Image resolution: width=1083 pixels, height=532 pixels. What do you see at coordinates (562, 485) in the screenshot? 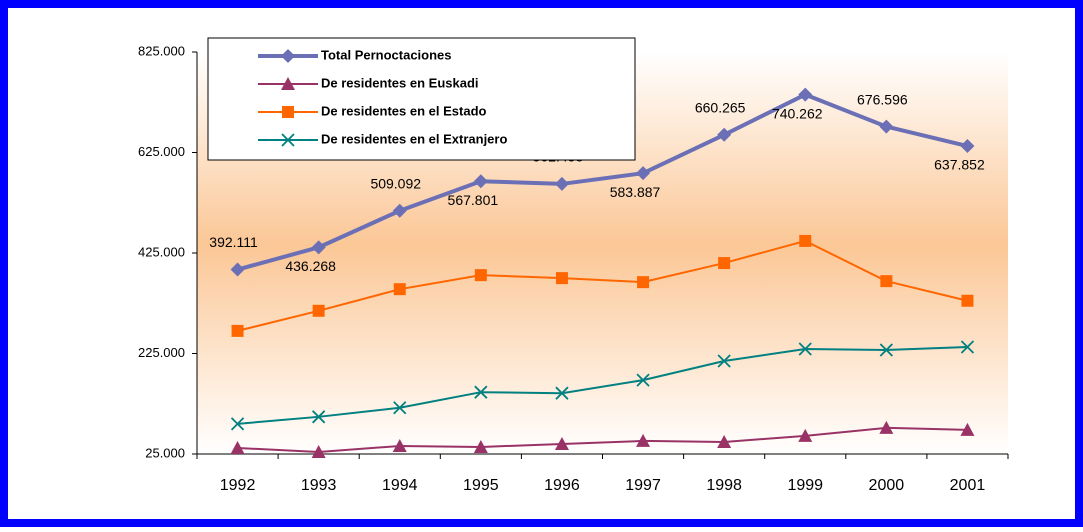
I see `x-tick-label: 1996` at bounding box center [562, 485].